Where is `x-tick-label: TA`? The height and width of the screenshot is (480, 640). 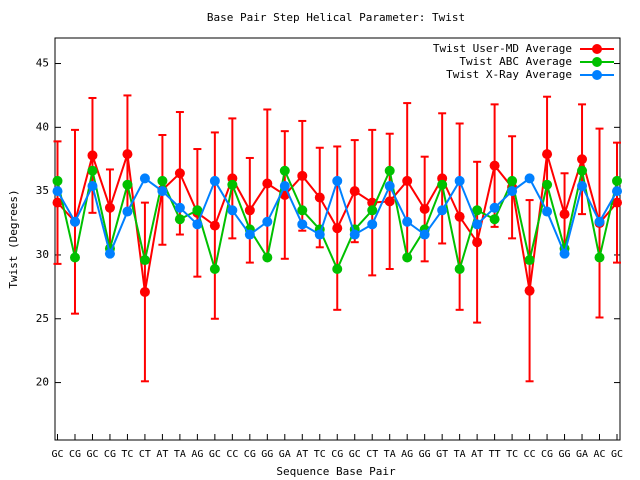 x-tick-label: TA is located at coordinates (390, 454).